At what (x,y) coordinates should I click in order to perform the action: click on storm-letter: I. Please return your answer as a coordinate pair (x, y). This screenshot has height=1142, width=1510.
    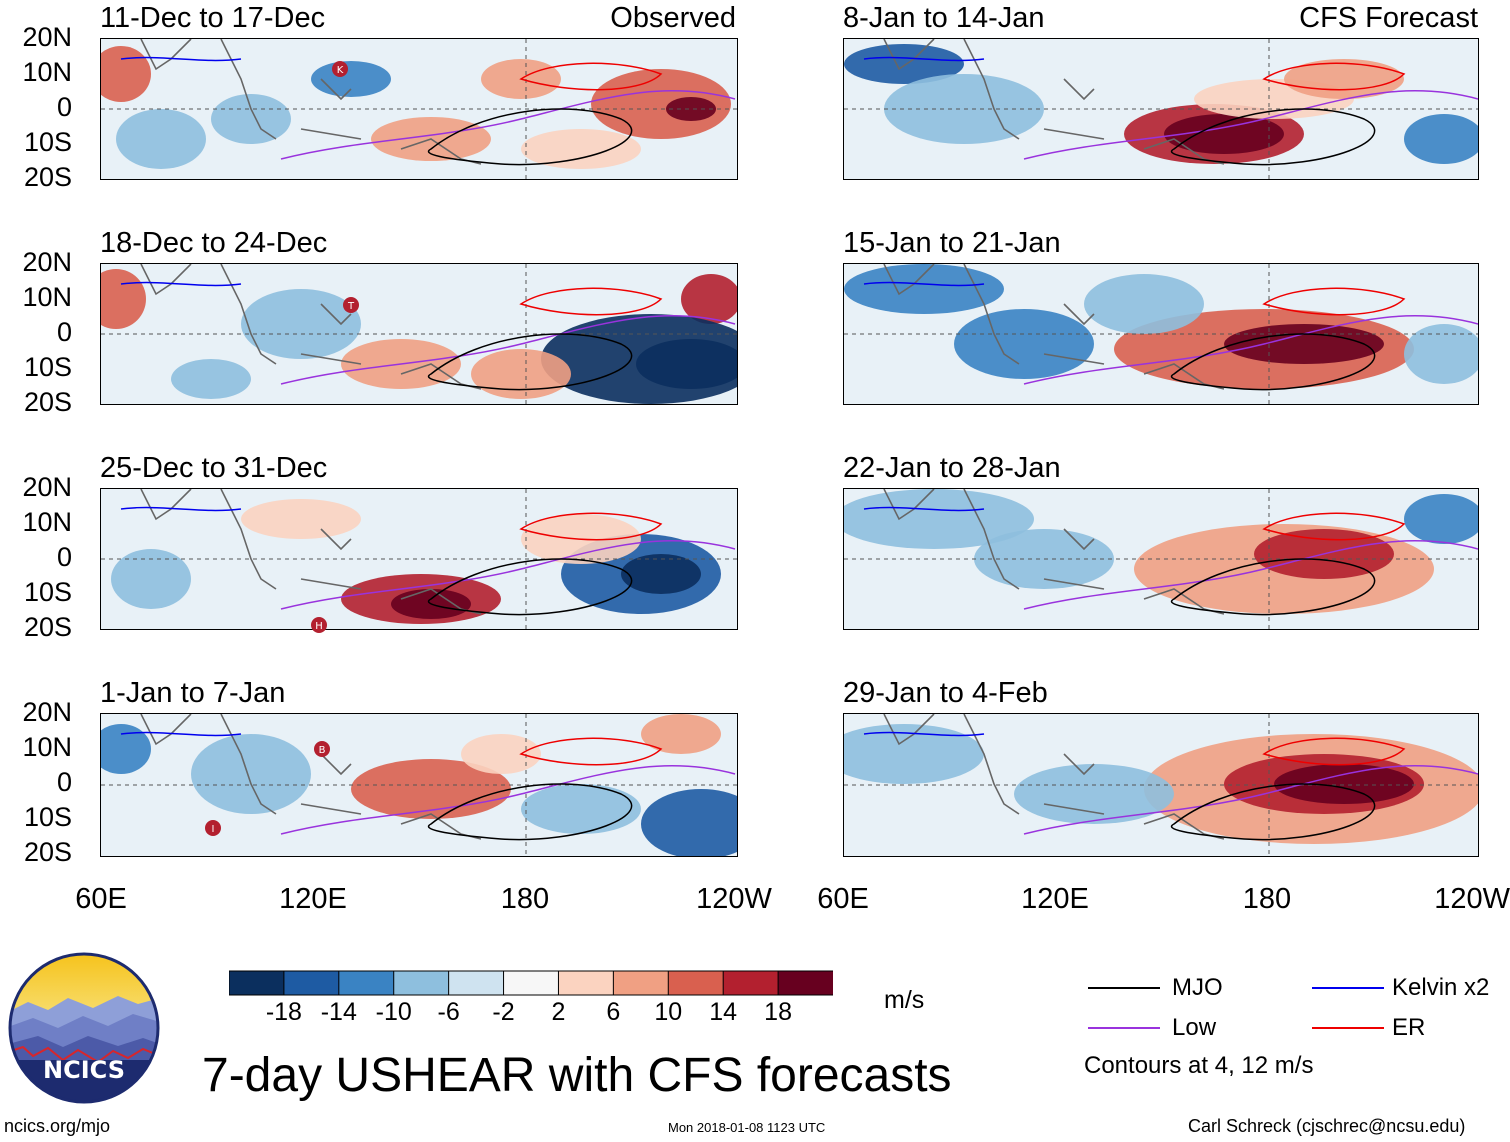
    Looking at the image, I should click on (213, 829).